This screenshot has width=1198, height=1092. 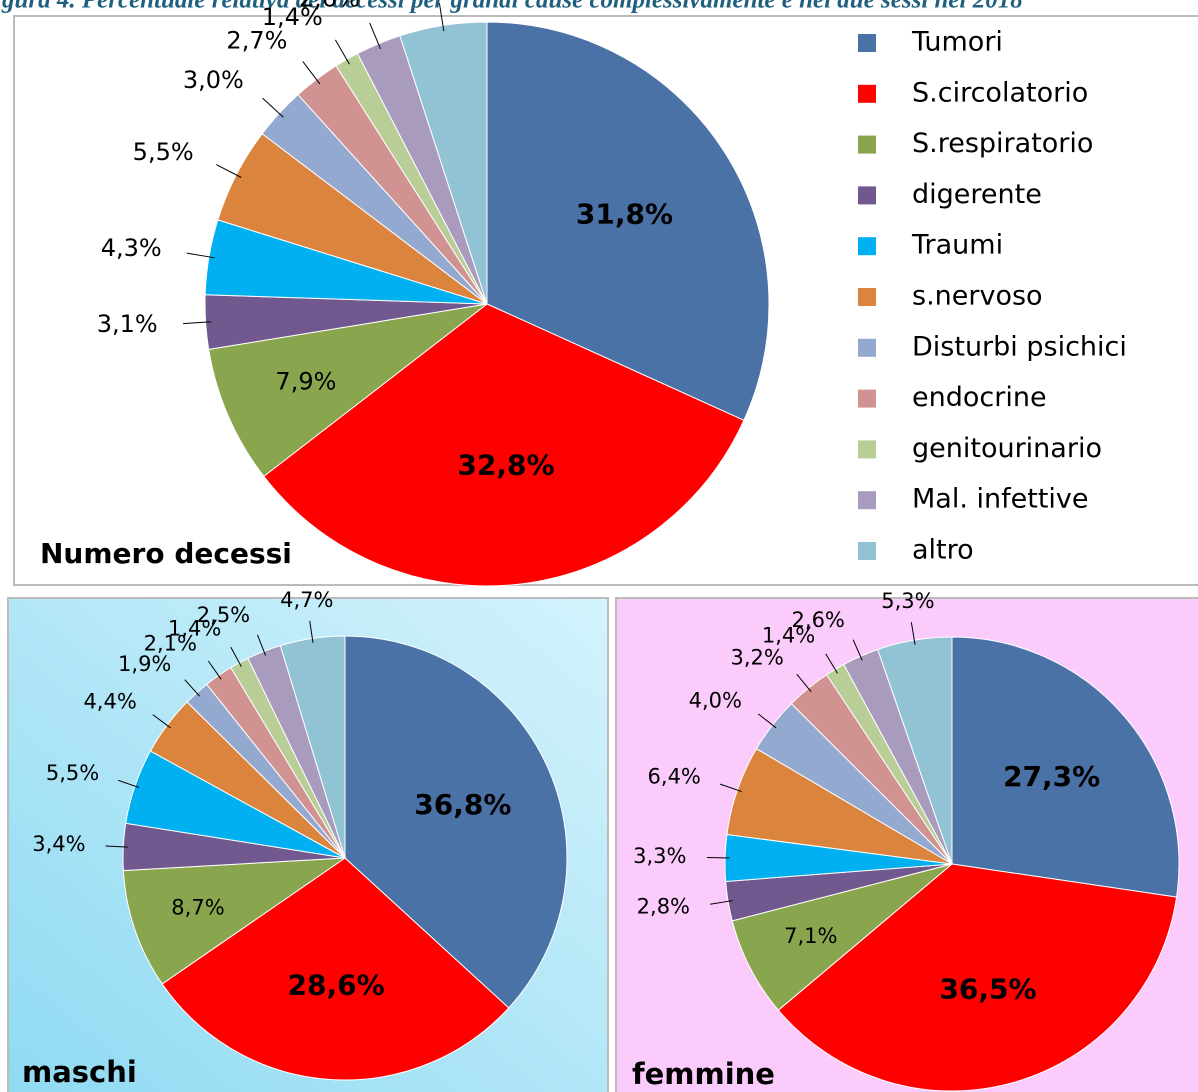 I want to click on data-label: 36,5%, so click(x=987, y=989).